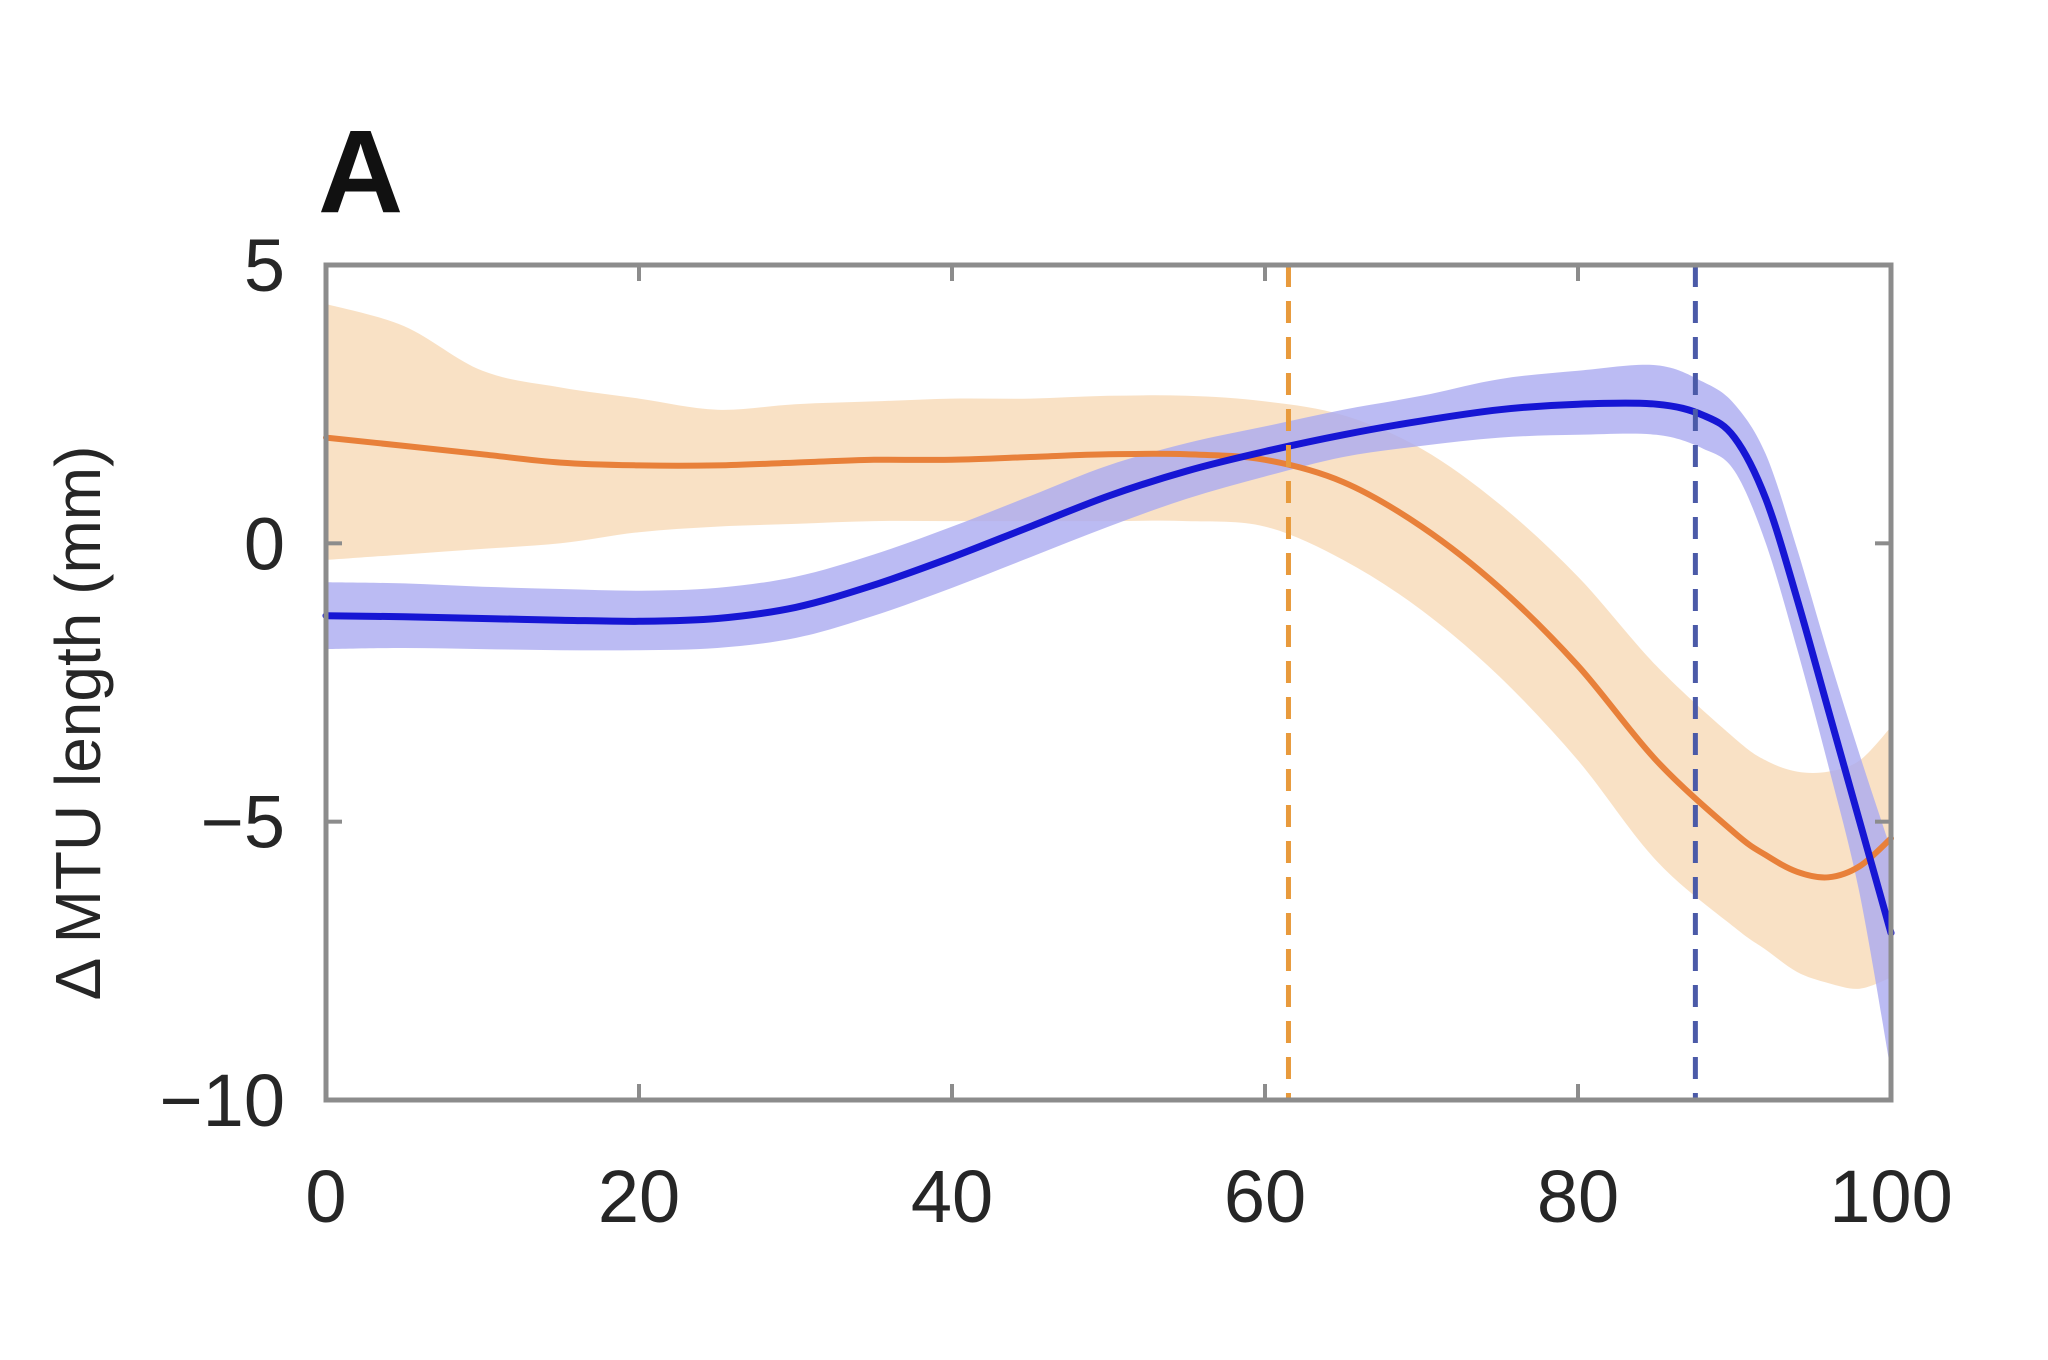 The height and width of the screenshot is (1360, 2048). Describe the element at coordinates (222, 1100) in the screenshot. I see `y-tick-label: −10` at that location.